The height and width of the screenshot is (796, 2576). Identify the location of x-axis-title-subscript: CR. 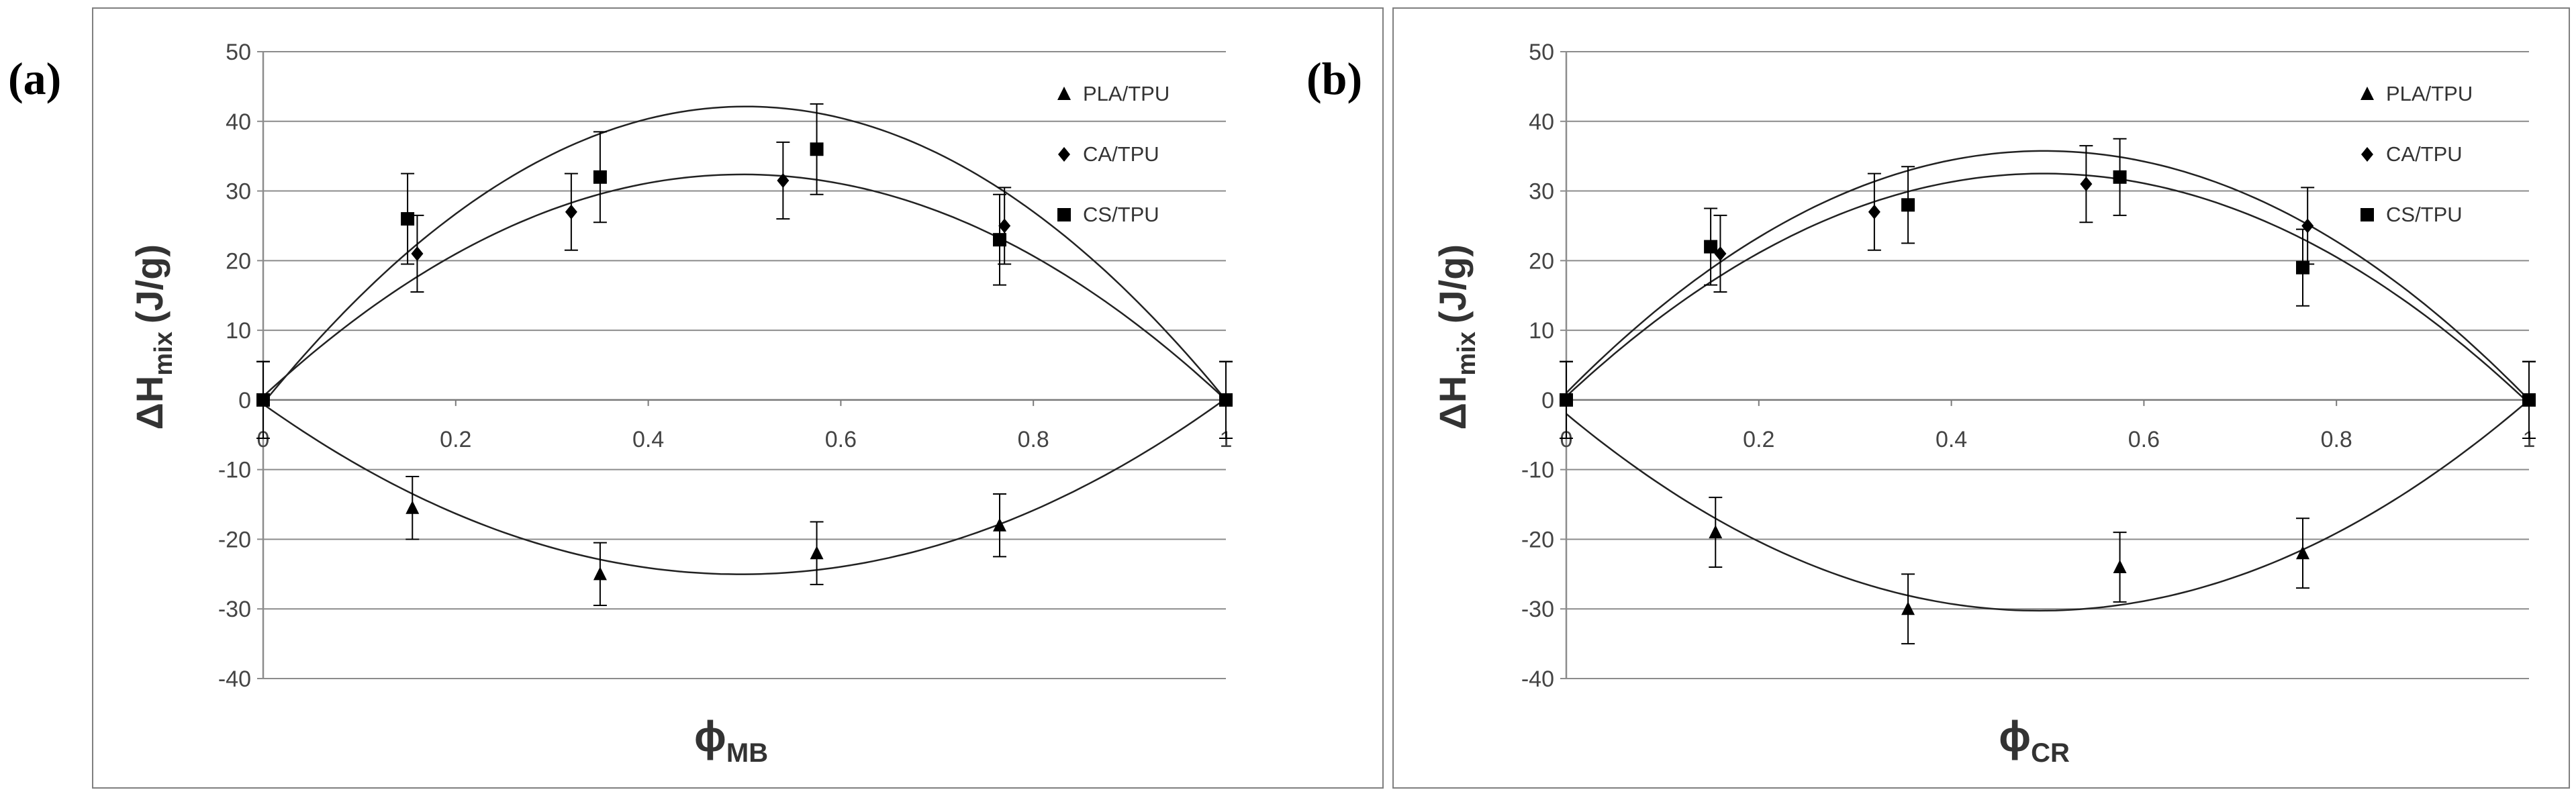
(2050, 753).